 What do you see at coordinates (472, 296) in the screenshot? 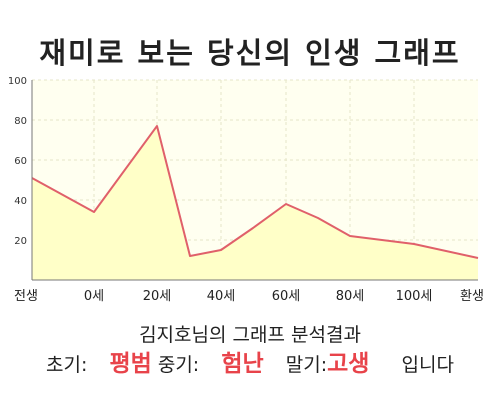
I see `x-tick-label: 환생` at bounding box center [472, 296].